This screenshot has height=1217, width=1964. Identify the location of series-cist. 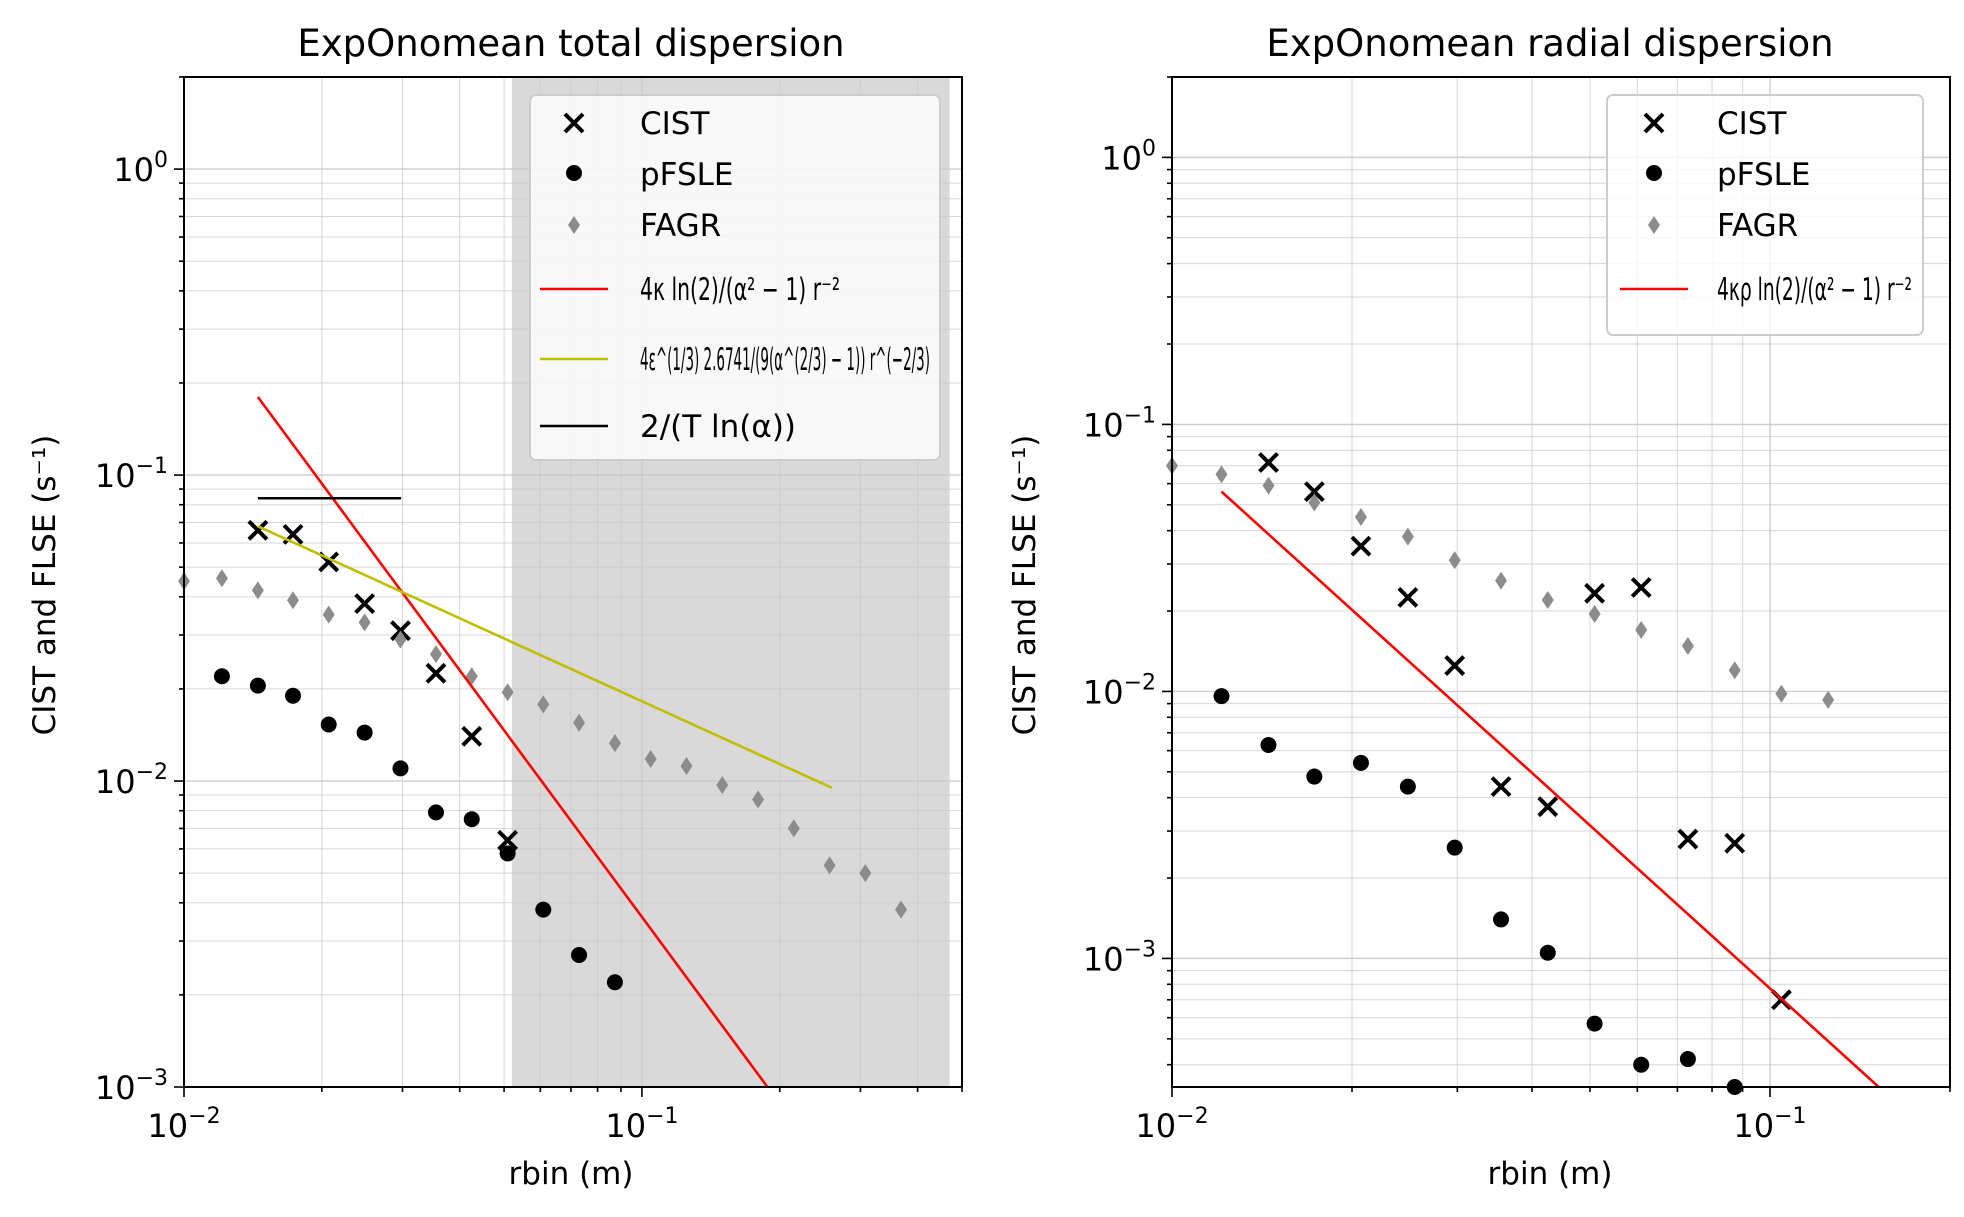
(1525, 731).